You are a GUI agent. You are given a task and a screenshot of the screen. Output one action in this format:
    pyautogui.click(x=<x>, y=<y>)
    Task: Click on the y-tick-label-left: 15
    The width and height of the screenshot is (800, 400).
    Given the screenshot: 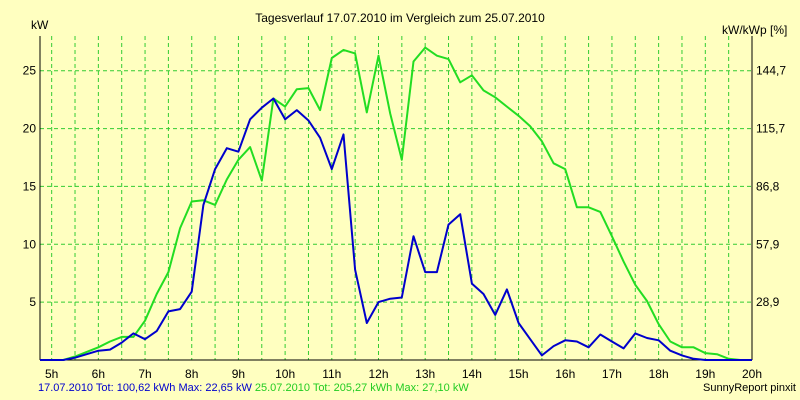 What is the action you would take?
    pyautogui.click(x=30, y=186)
    